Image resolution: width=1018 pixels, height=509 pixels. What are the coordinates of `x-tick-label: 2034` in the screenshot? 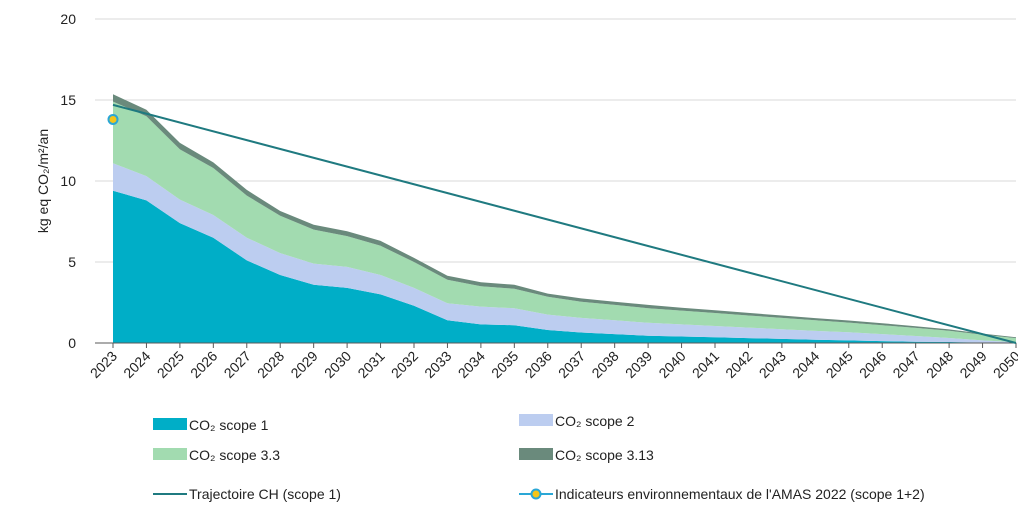 It's located at (471, 364).